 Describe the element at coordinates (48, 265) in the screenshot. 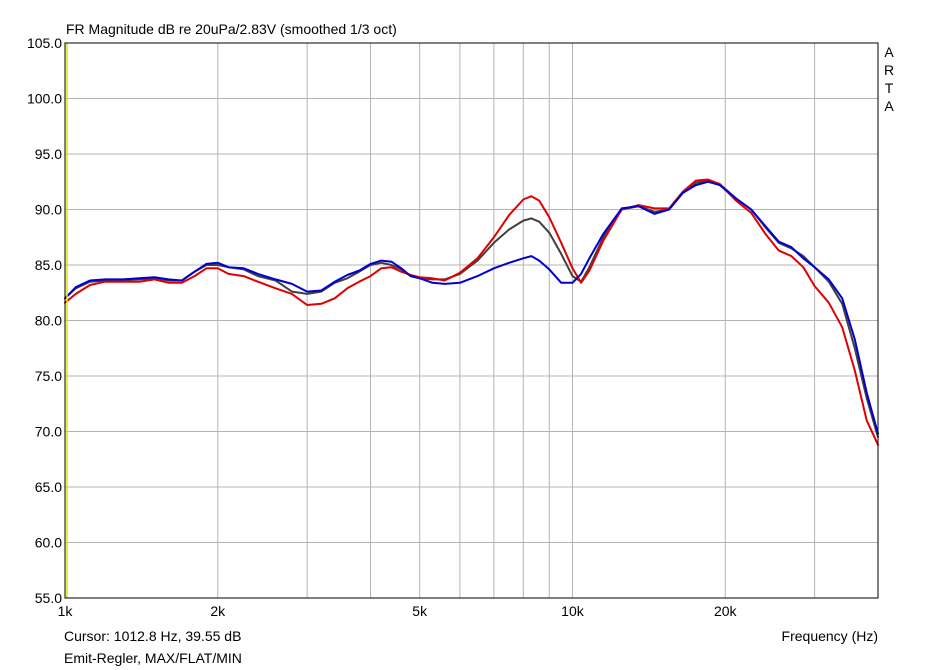

I see `y-tick-label: 85.0` at that location.